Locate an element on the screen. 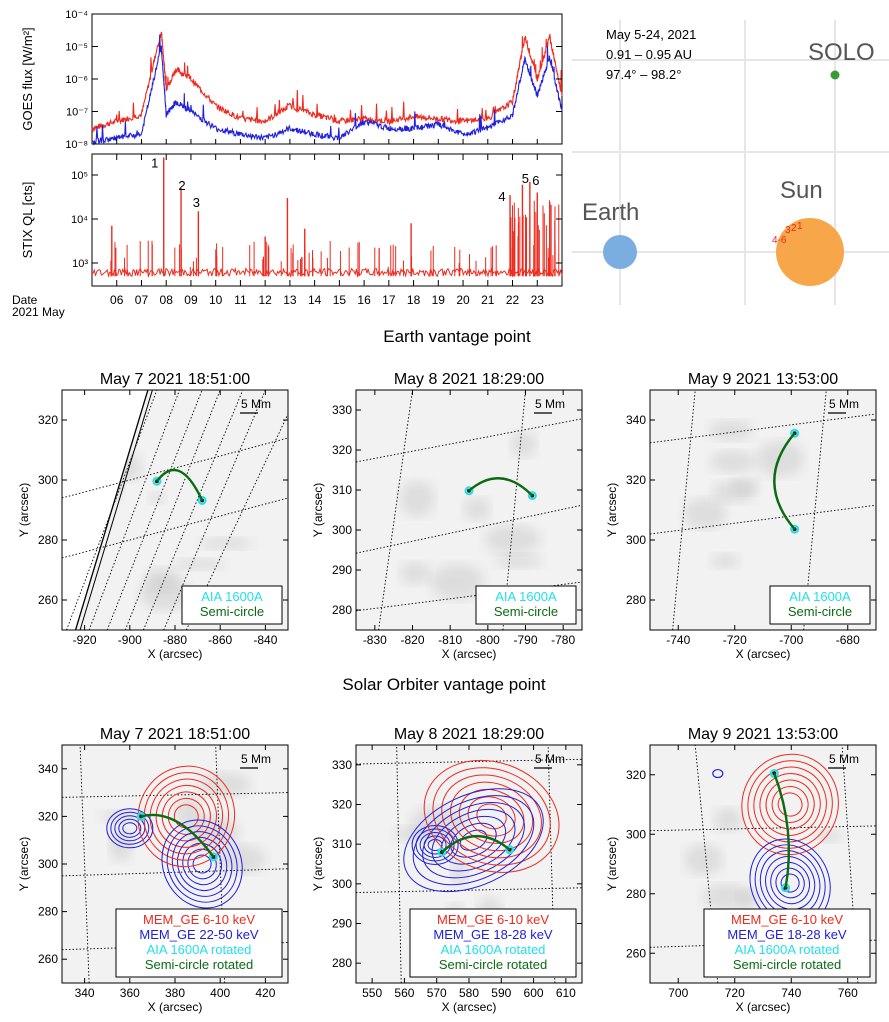 The height and width of the screenshot is (1022, 889). panel-title: May 9 2021 13:53:00 is located at coordinates (763, 379).